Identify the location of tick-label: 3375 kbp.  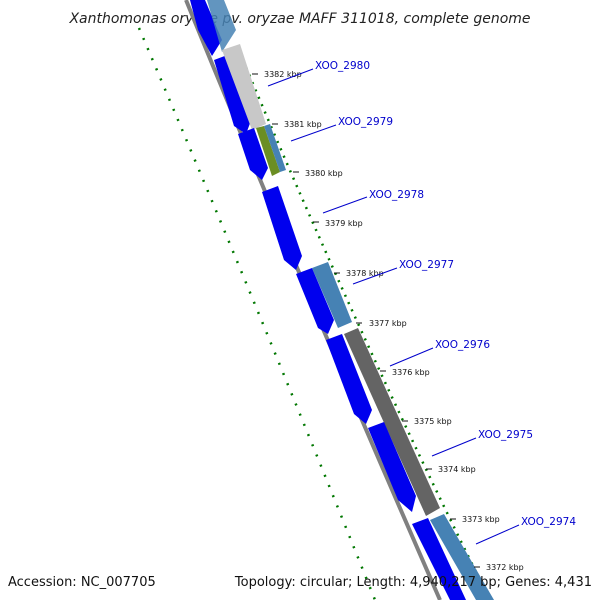
(433, 421).